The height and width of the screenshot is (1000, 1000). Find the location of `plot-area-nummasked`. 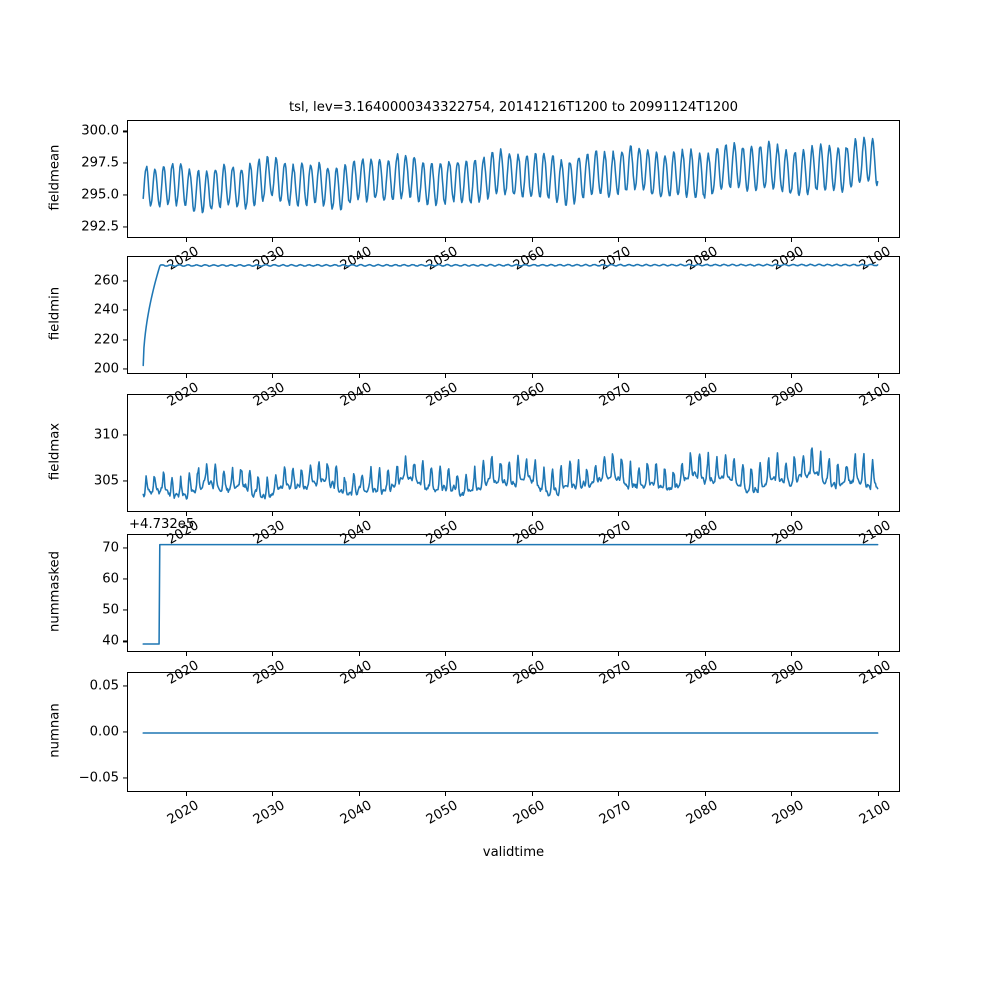

plot-area-nummasked is located at coordinates (510, 594).